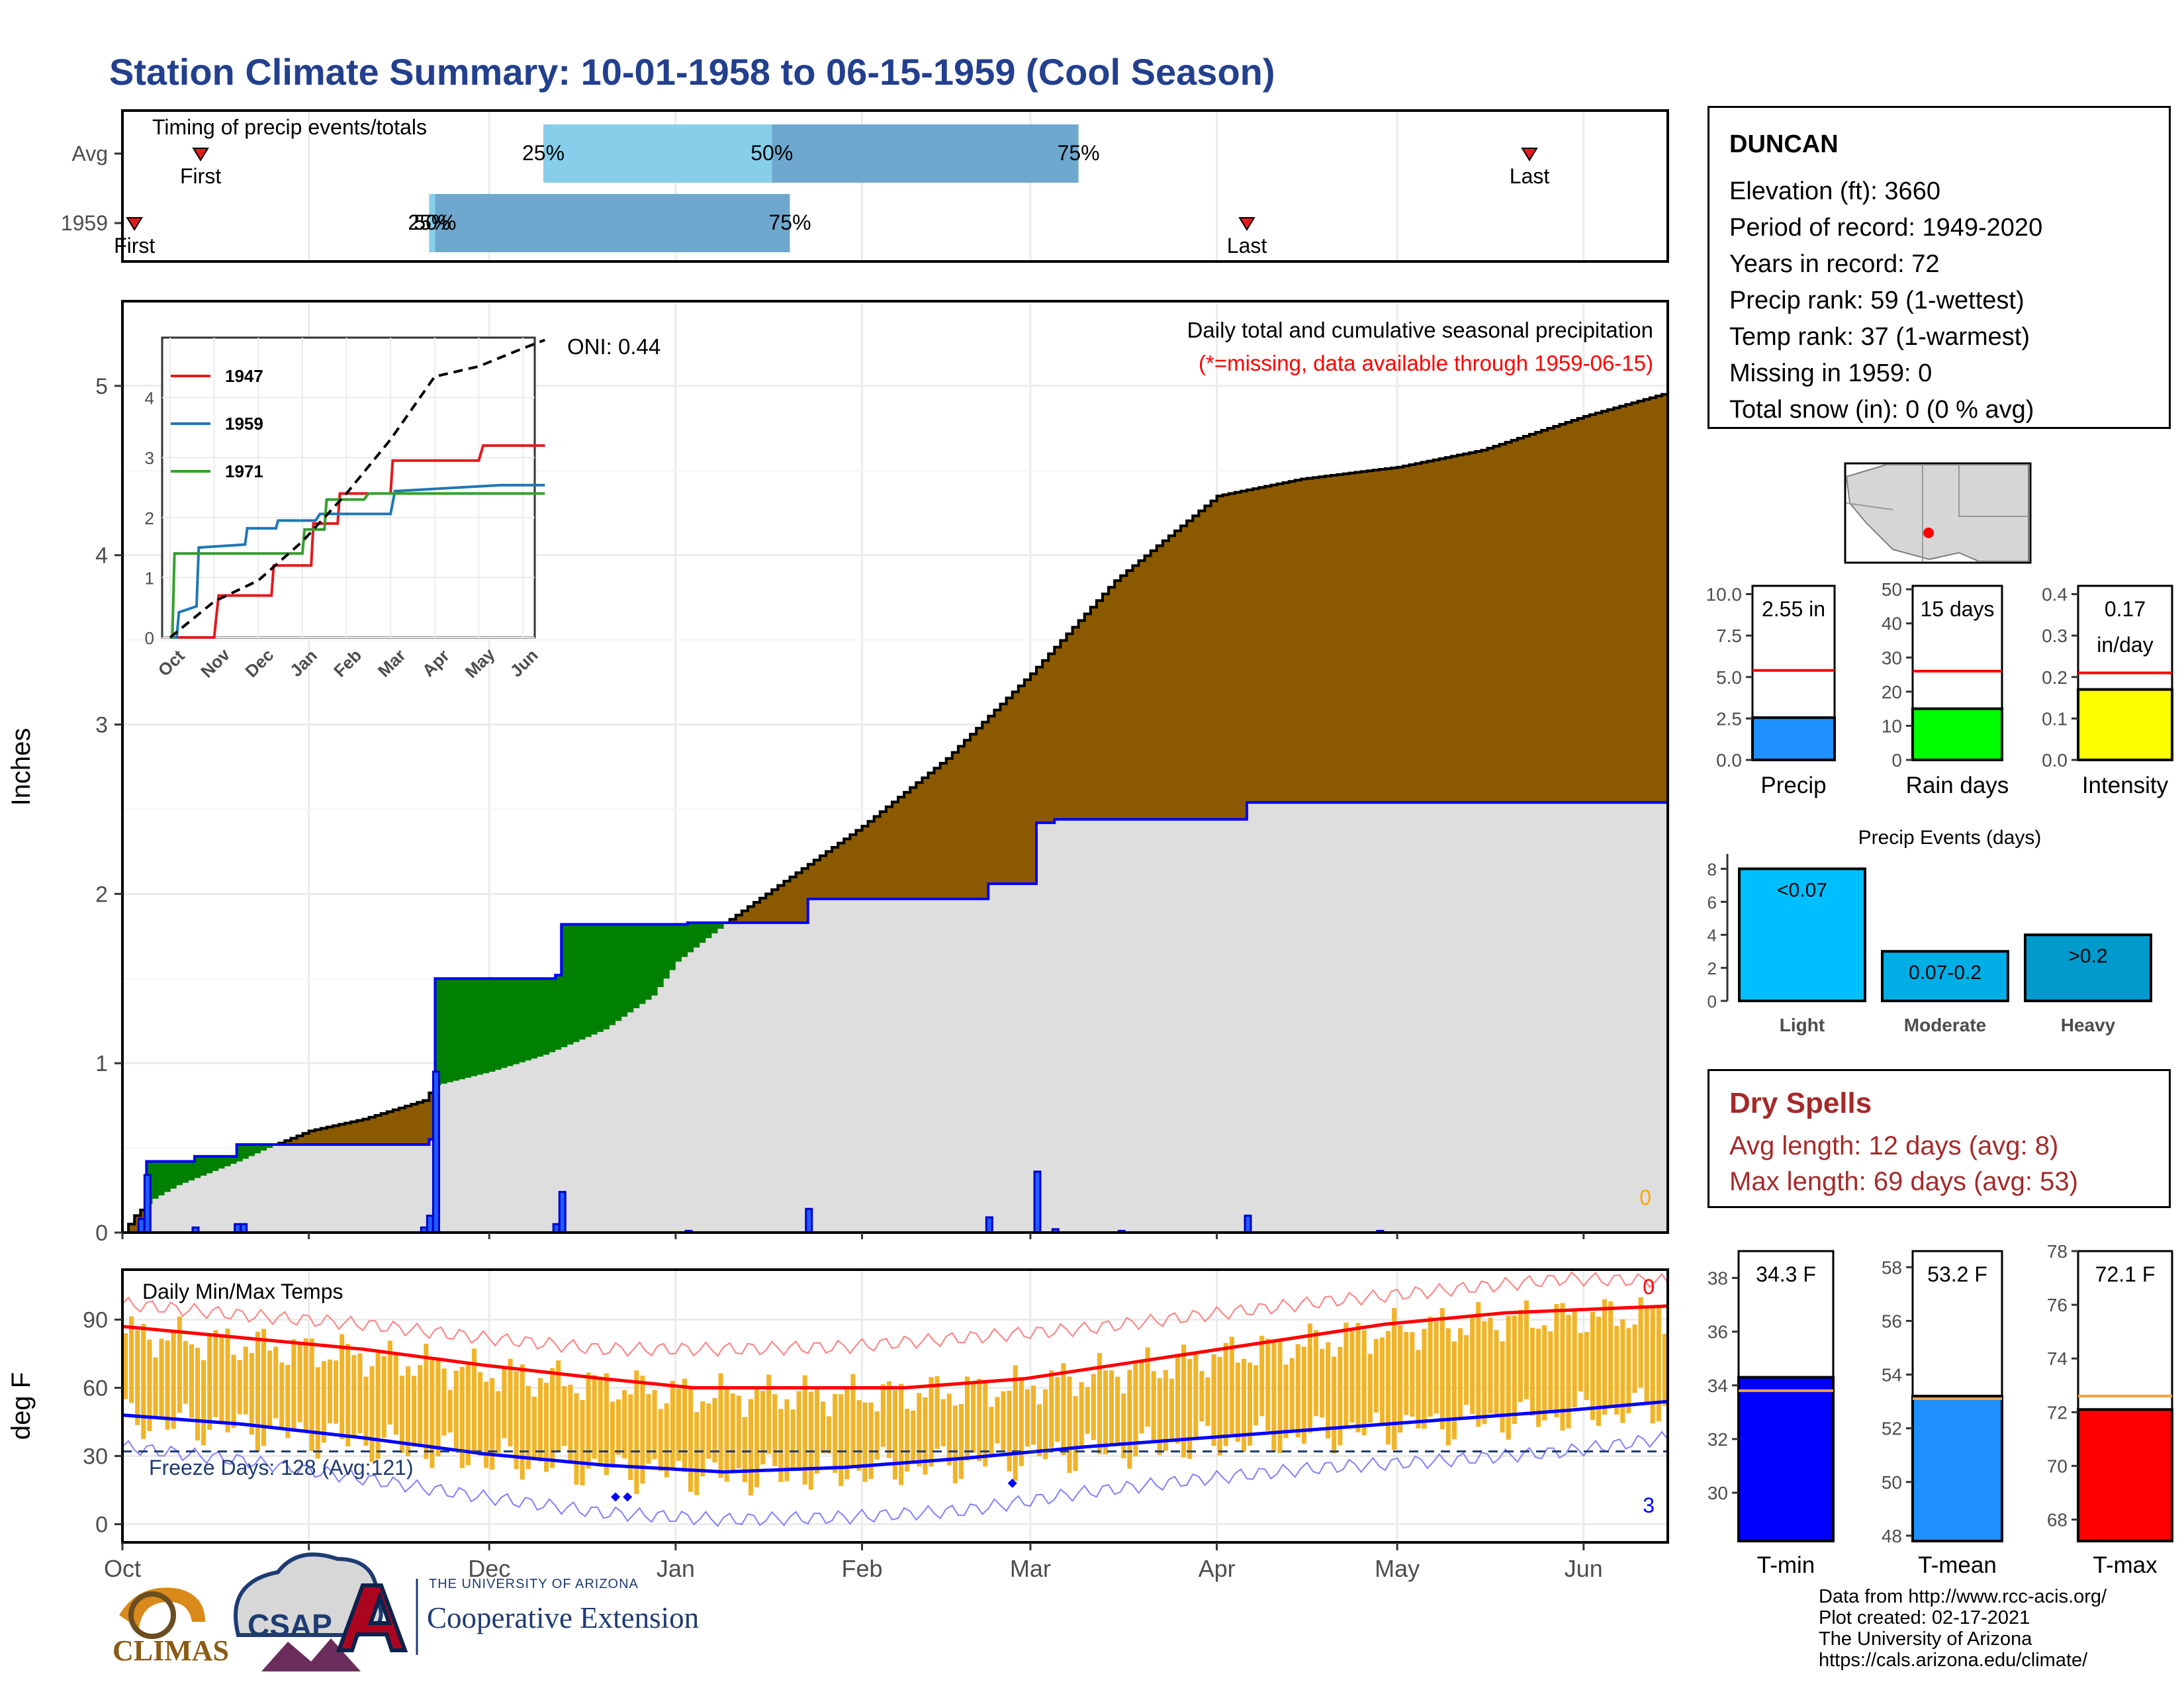 Image resolution: width=2184 pixels, height=1688 pixels. I want to click on temp-xtick-label: Jan, so click(676, 1568).